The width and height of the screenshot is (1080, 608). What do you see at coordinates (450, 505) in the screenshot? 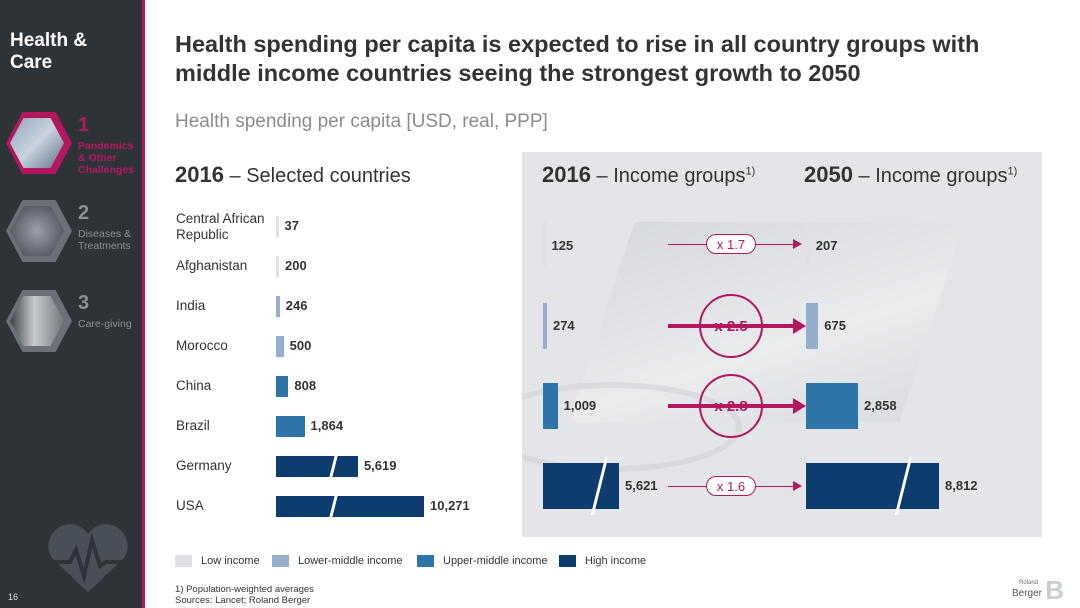
I see `bar-value-label: 10,271` at bounding box center [450, 505].